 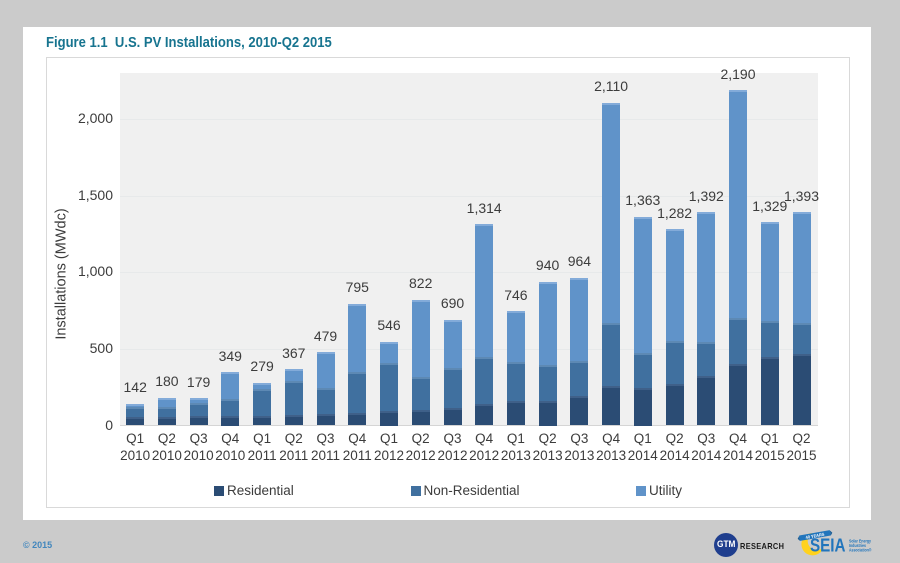 I want to click on svg-text: Association®, so click(x=860, y=550).